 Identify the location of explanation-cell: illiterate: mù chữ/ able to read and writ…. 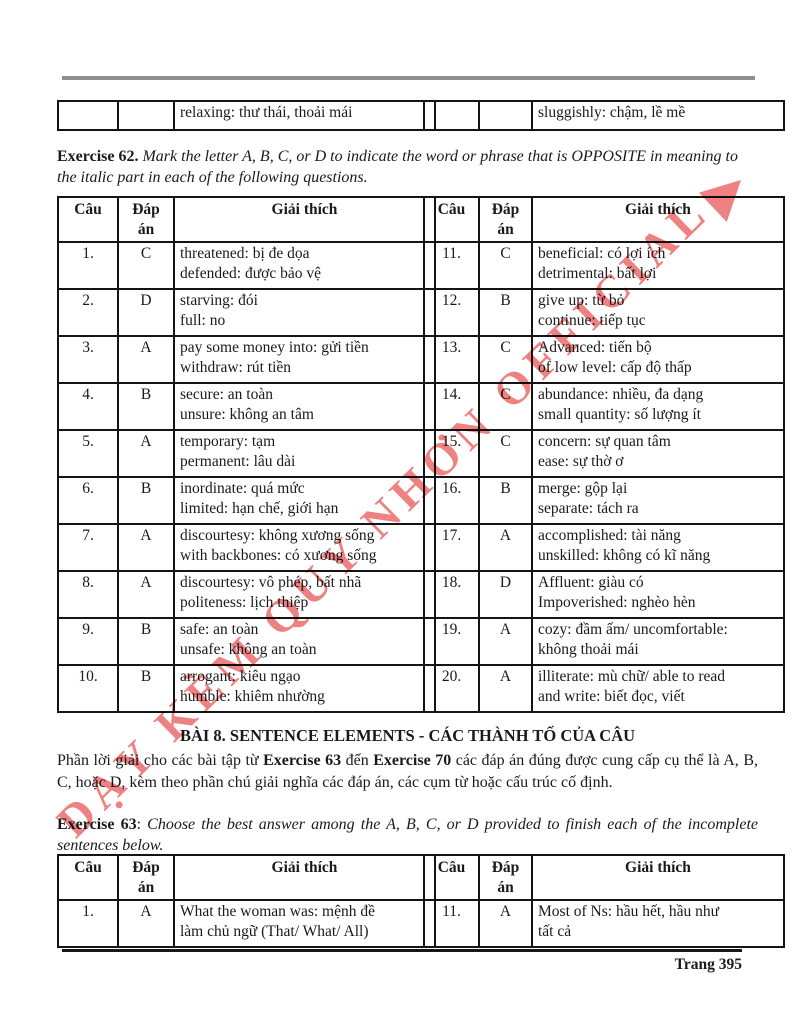
(658, 688).